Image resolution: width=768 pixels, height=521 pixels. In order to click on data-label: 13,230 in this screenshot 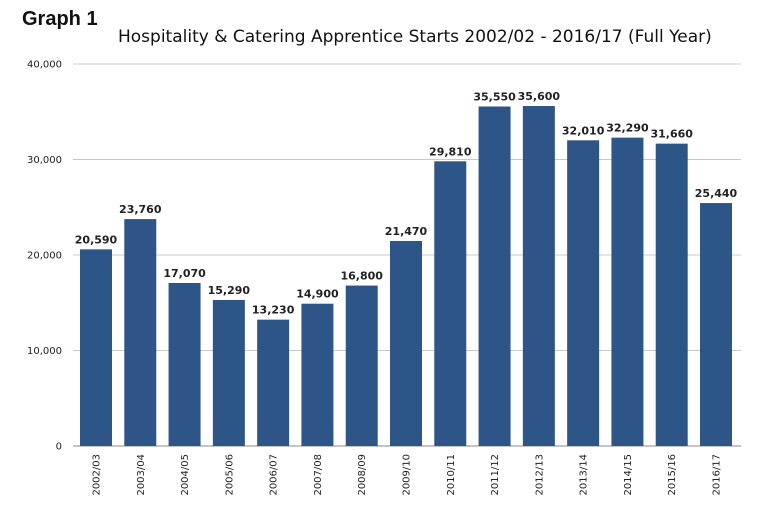, I will do `click(273, 310)`.